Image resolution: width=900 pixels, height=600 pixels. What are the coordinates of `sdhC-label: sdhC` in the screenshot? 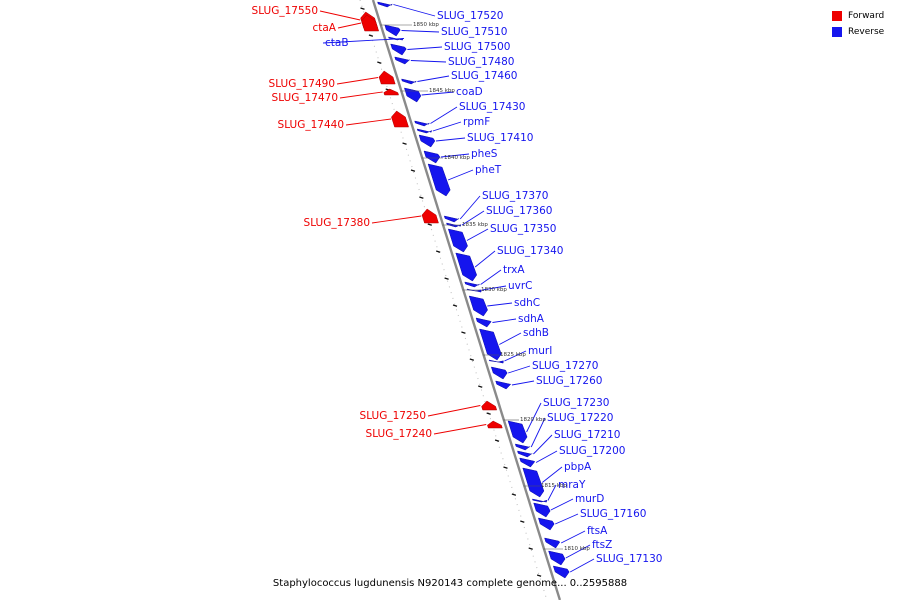 It's located at (527, 303).